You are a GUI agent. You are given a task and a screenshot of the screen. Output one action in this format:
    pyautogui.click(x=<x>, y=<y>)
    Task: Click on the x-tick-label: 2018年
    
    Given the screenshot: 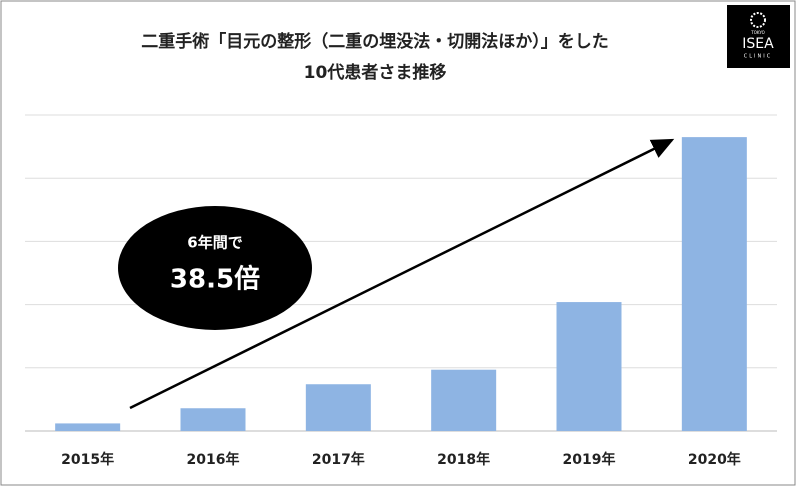 What is the action you would take?
    pyautogui.click(x=463, y=459)
    